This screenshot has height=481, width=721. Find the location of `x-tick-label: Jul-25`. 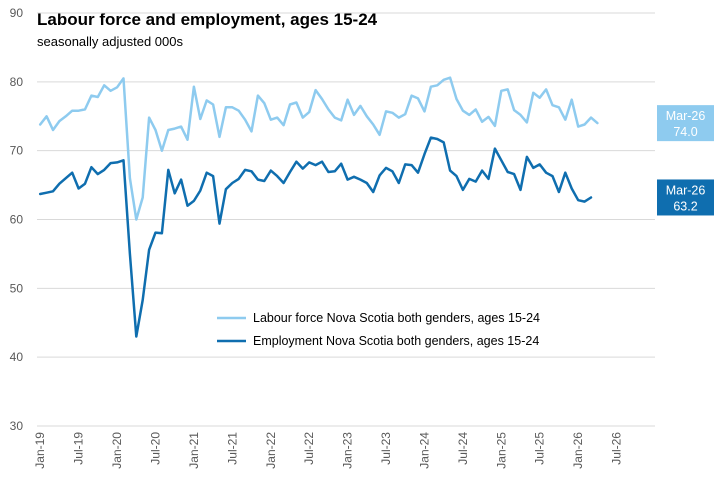

x-tick-label: Jul-25 is located at coordinates (540, 448).